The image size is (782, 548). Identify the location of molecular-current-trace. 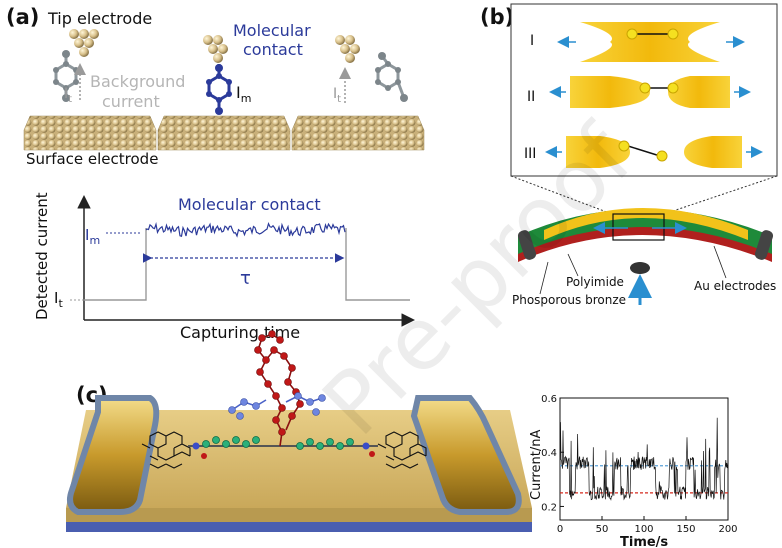
(245, 229).